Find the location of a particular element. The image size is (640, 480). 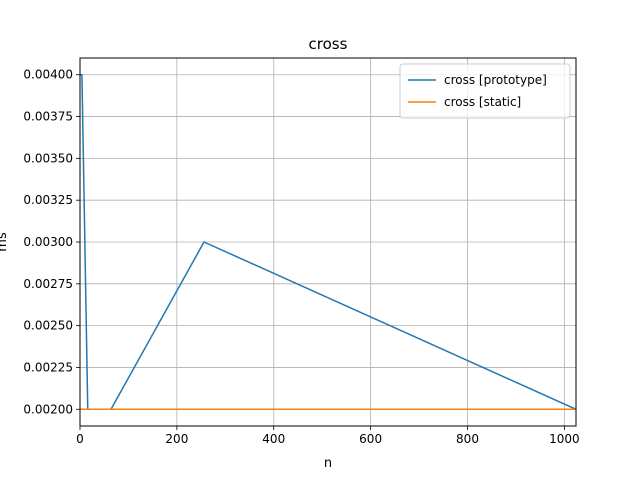

y-tick-label: 0.00325 is located at coordinates (48, 200).